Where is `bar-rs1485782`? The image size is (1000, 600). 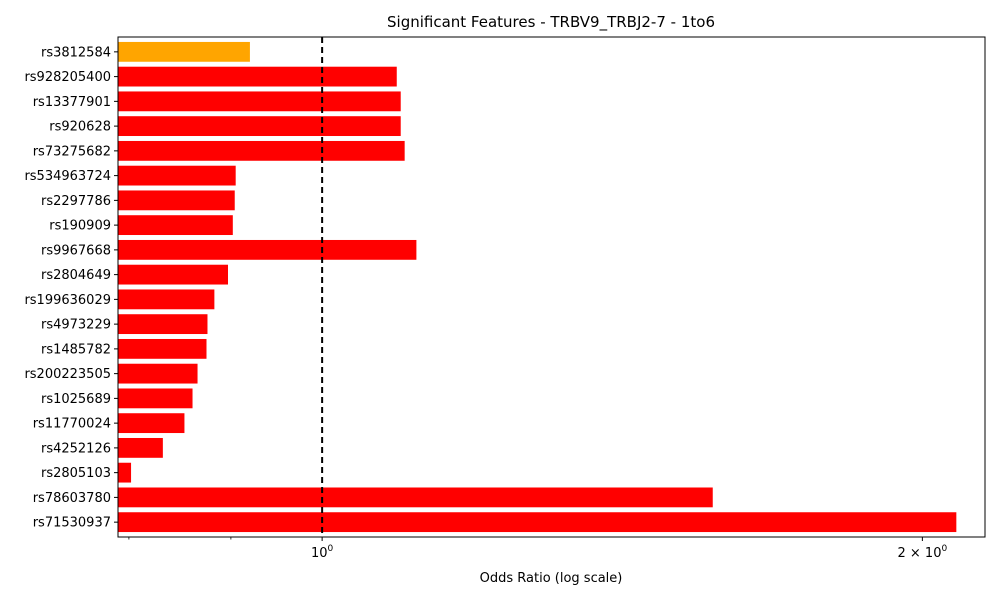
bar-rs1485782 is located at coordinates (162, 348).